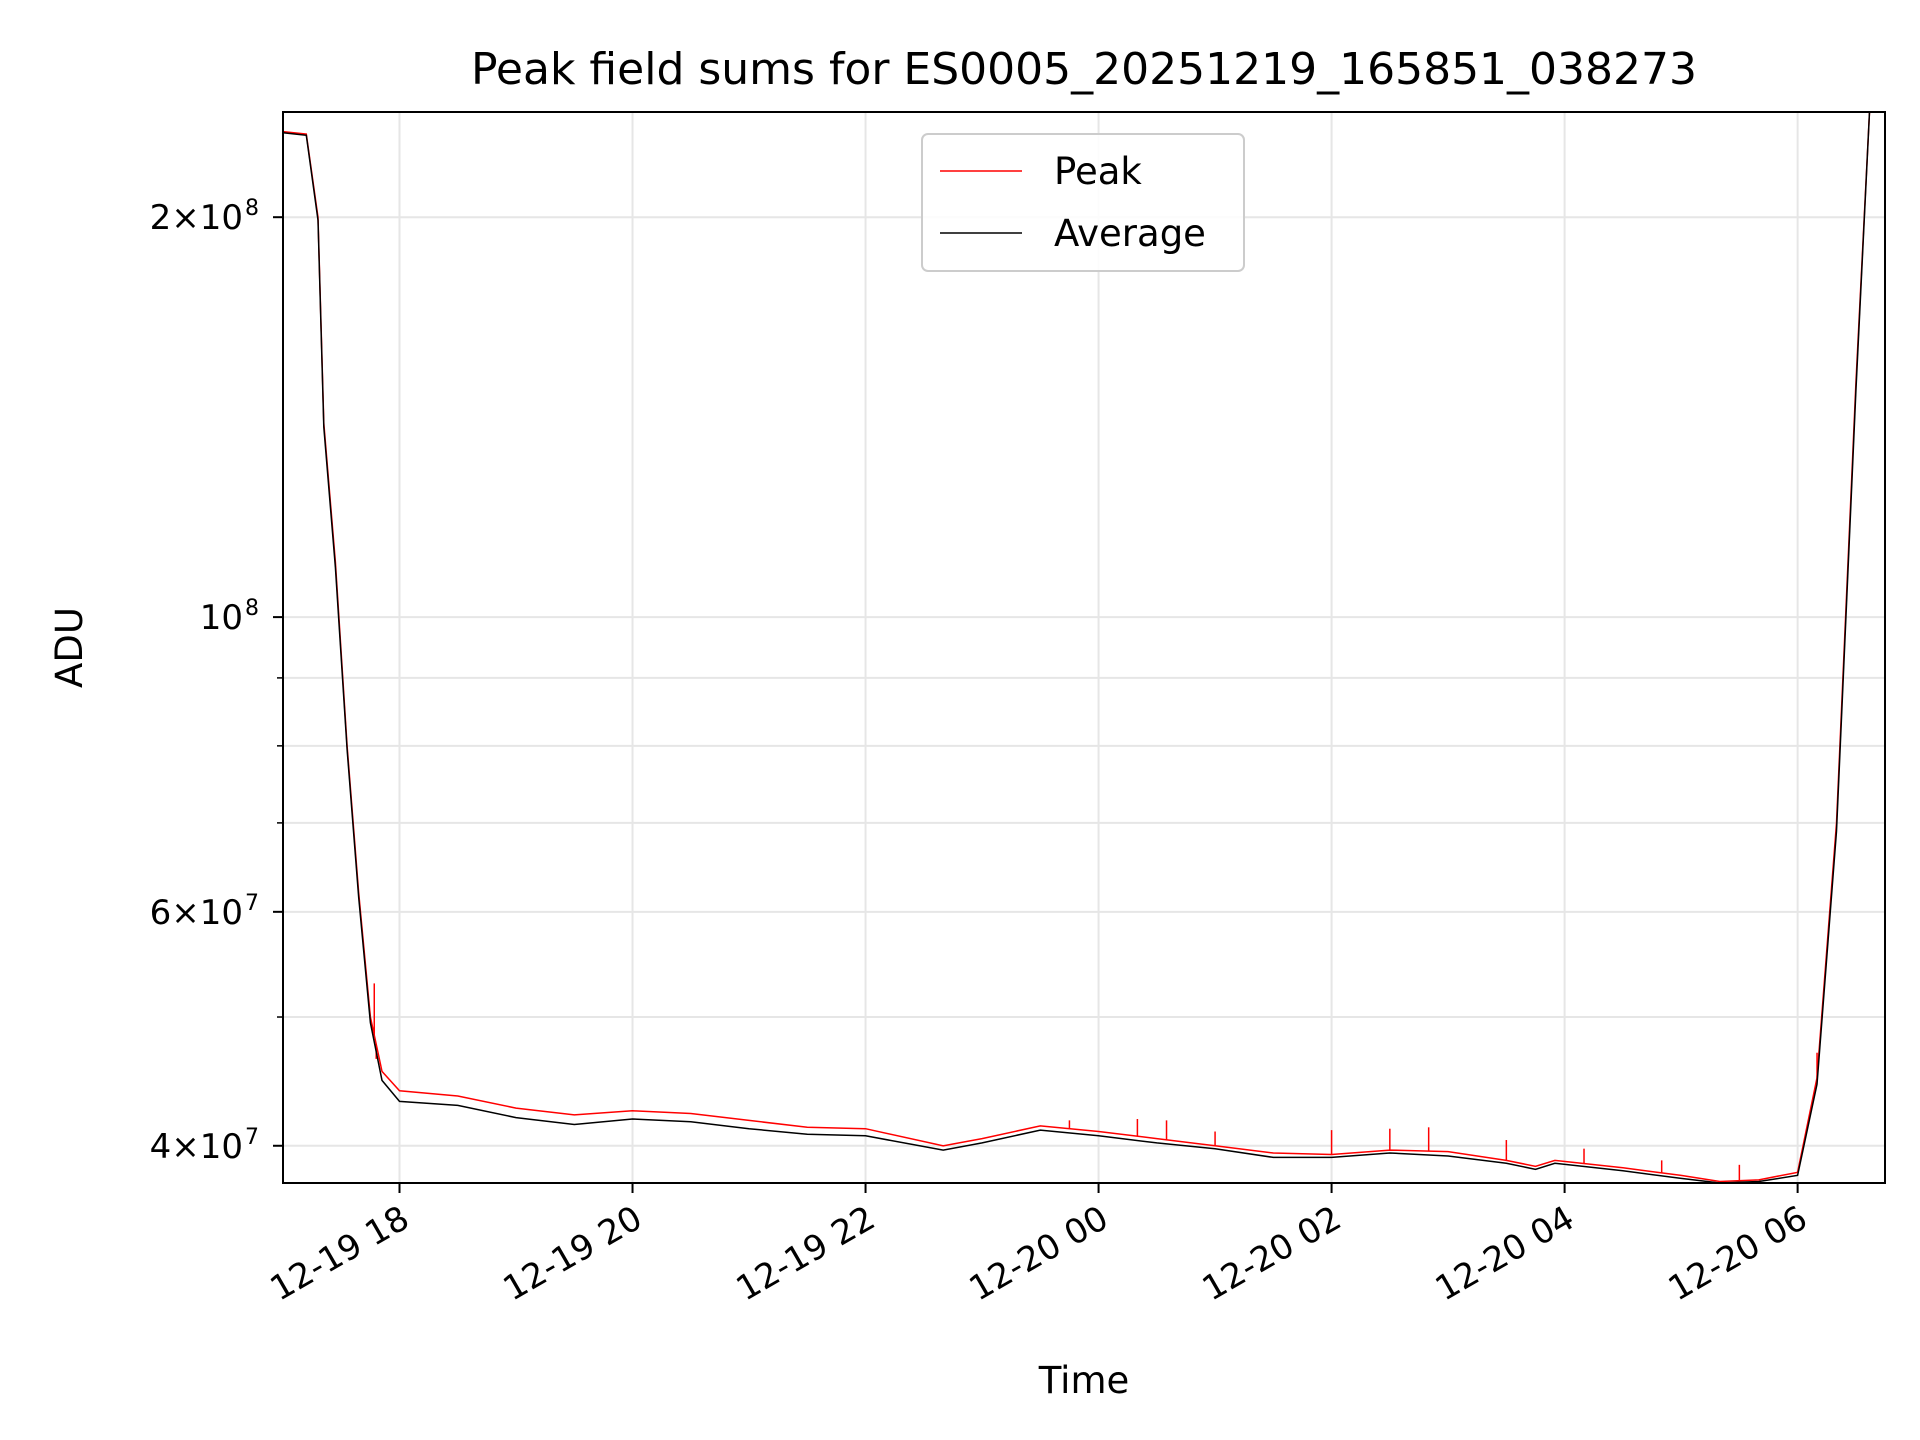 The height and width of the screenshot is (1440, 1920). I want to click on y-axis: 4×10 76×10 710 82×10 8, so click(216, 681).